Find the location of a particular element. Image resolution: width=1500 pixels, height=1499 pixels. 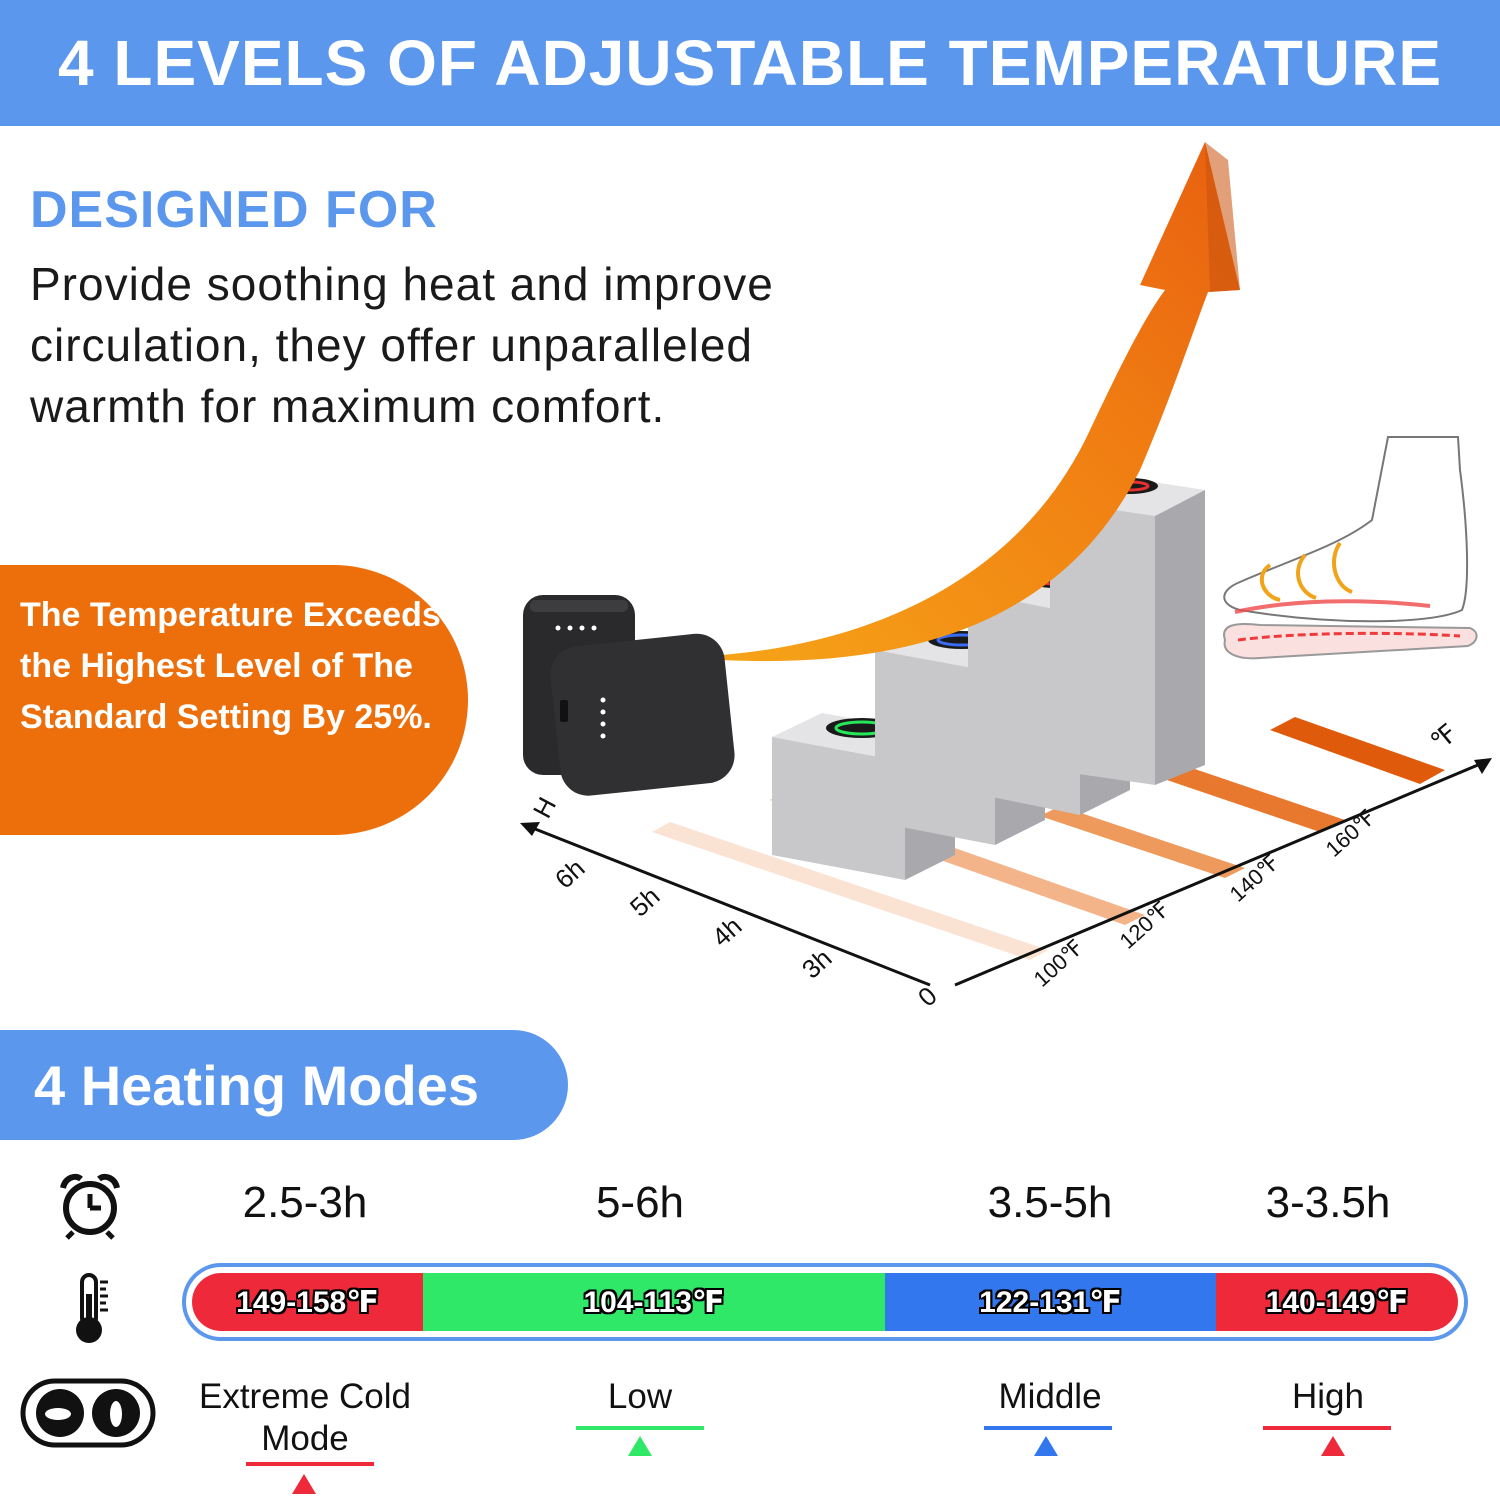

power-bank-icon is located at coordinates (629, 695).